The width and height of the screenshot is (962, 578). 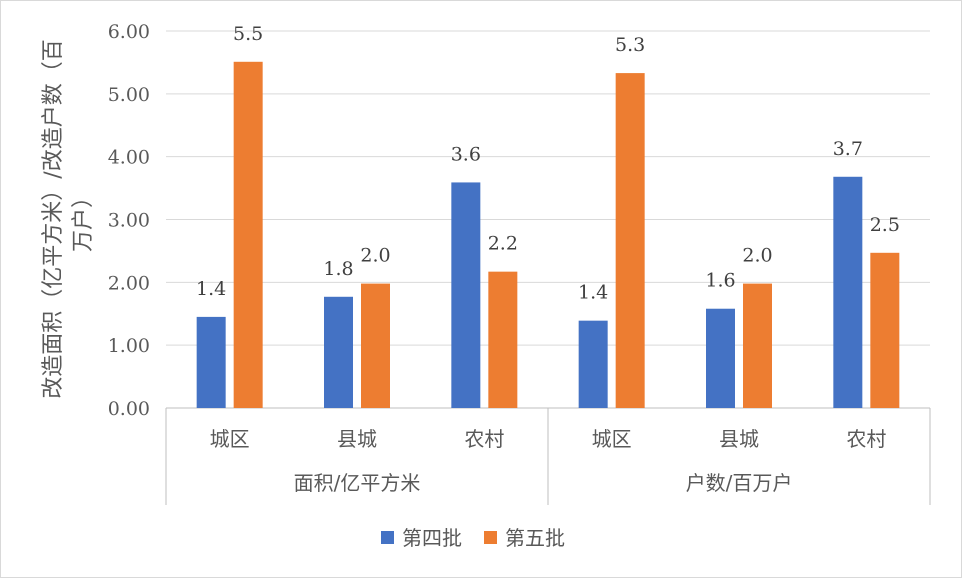 I want to click on bar-第四批-6, so click(x=848, y=292).